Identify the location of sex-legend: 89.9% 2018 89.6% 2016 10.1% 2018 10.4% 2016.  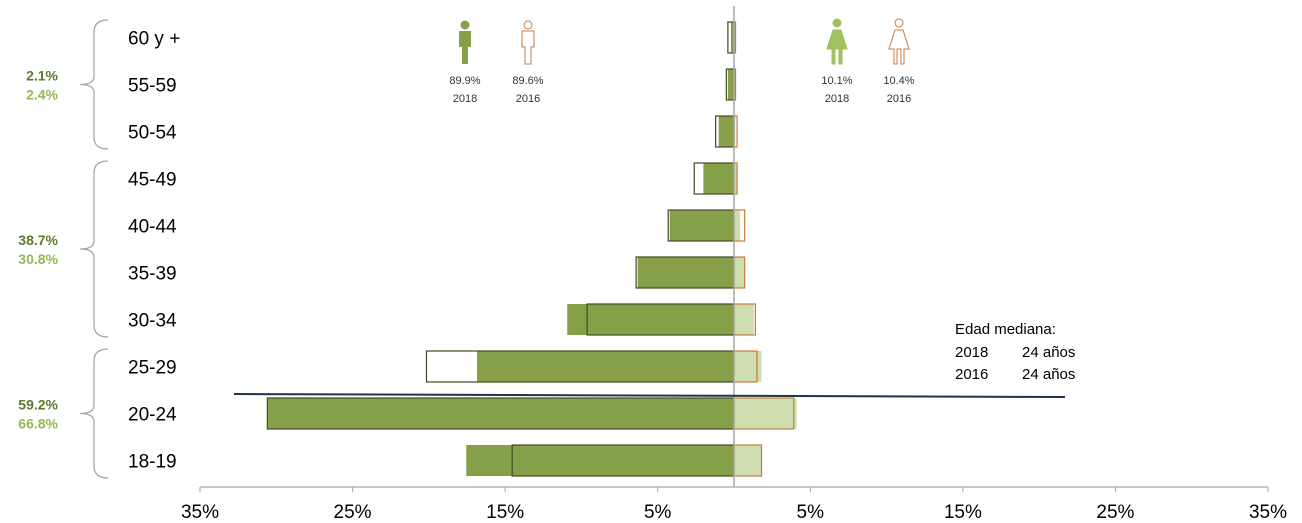
(682, 61).